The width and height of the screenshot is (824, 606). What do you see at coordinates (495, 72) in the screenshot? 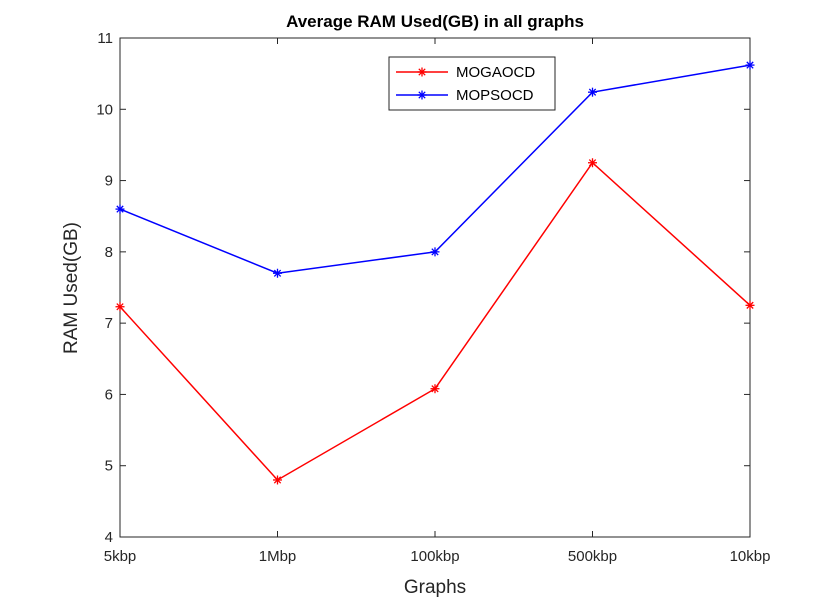
I see `legend-label-mogaocd: MOGAOCD` at bounding box center [495, 72].